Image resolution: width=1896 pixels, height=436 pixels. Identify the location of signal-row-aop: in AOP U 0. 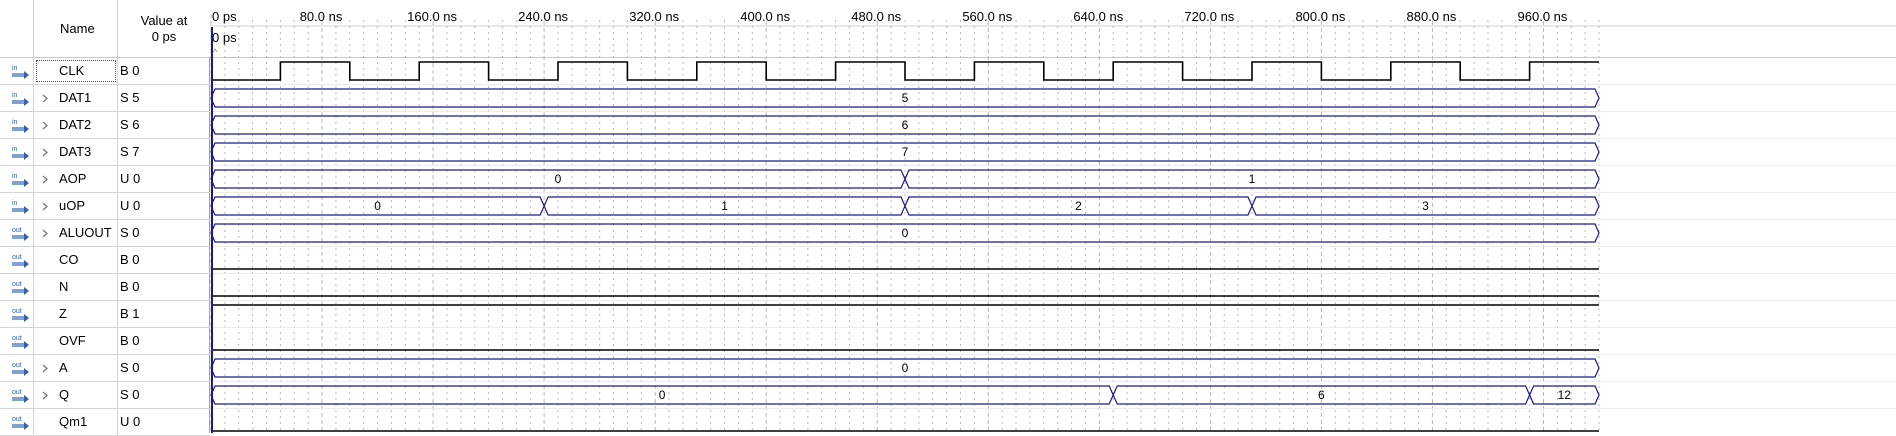
(105, 179).